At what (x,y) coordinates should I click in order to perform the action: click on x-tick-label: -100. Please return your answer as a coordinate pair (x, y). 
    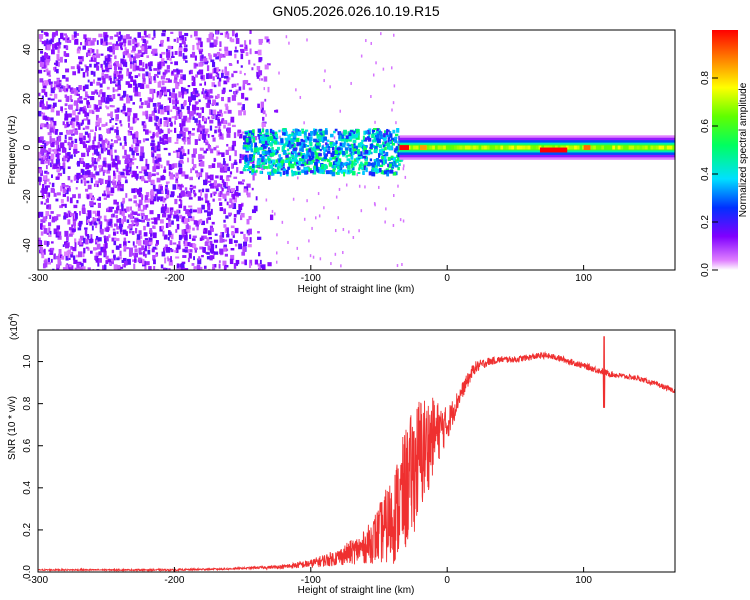
    Looking at the image, I should click on (311, 580).